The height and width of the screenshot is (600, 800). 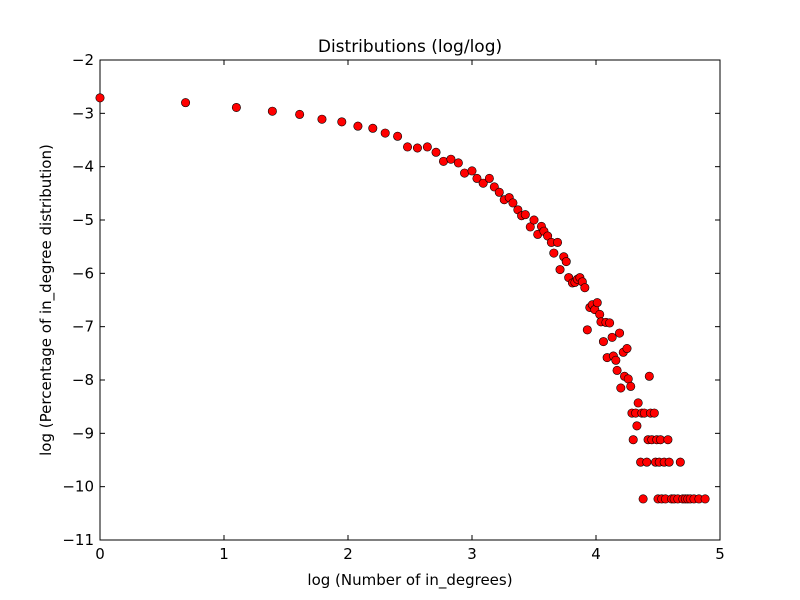 What do you see at coordinates (83, 167) in the screenshot?
I see `y-tick-label: −4` at bounding box center [83, 167].